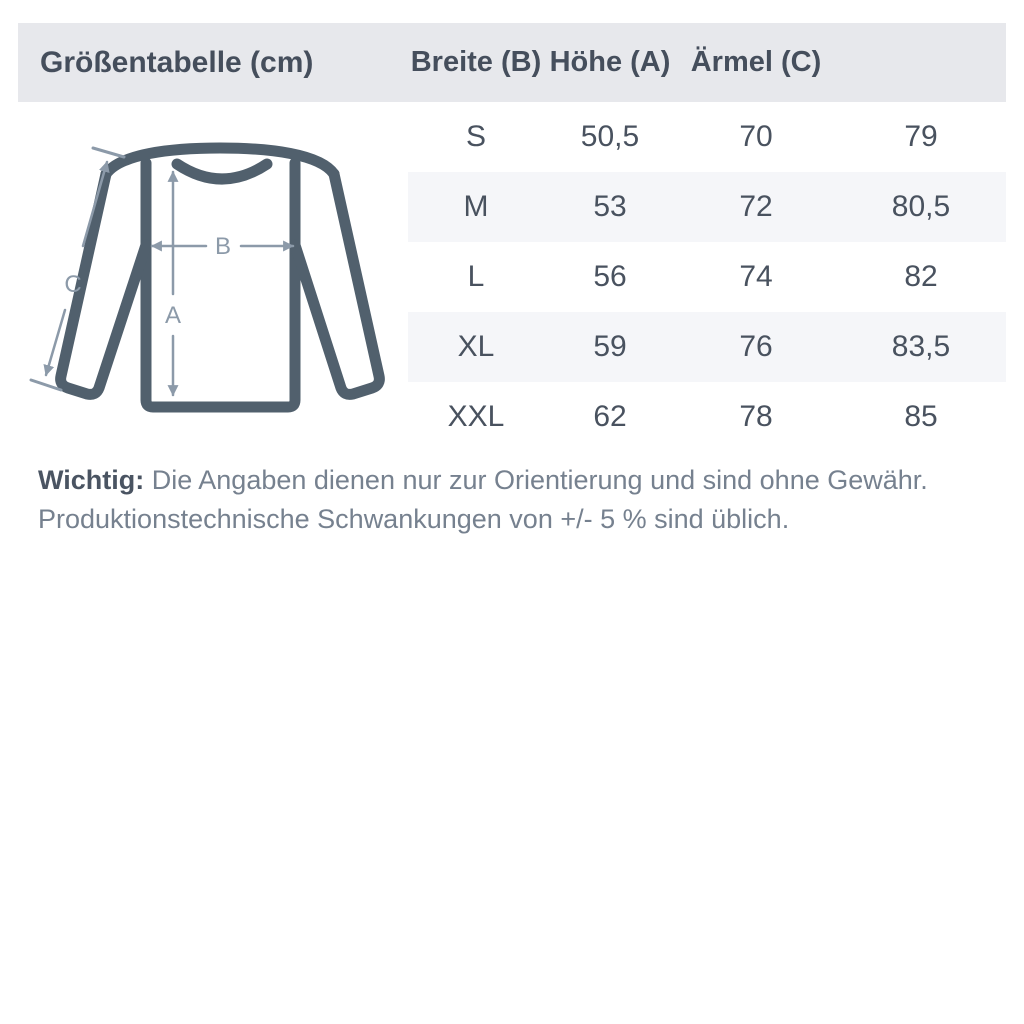 The height and width of the screenshot is (1024, 1024). I want to click on garment-measurement-diagram: A B C, so click(220, 283).